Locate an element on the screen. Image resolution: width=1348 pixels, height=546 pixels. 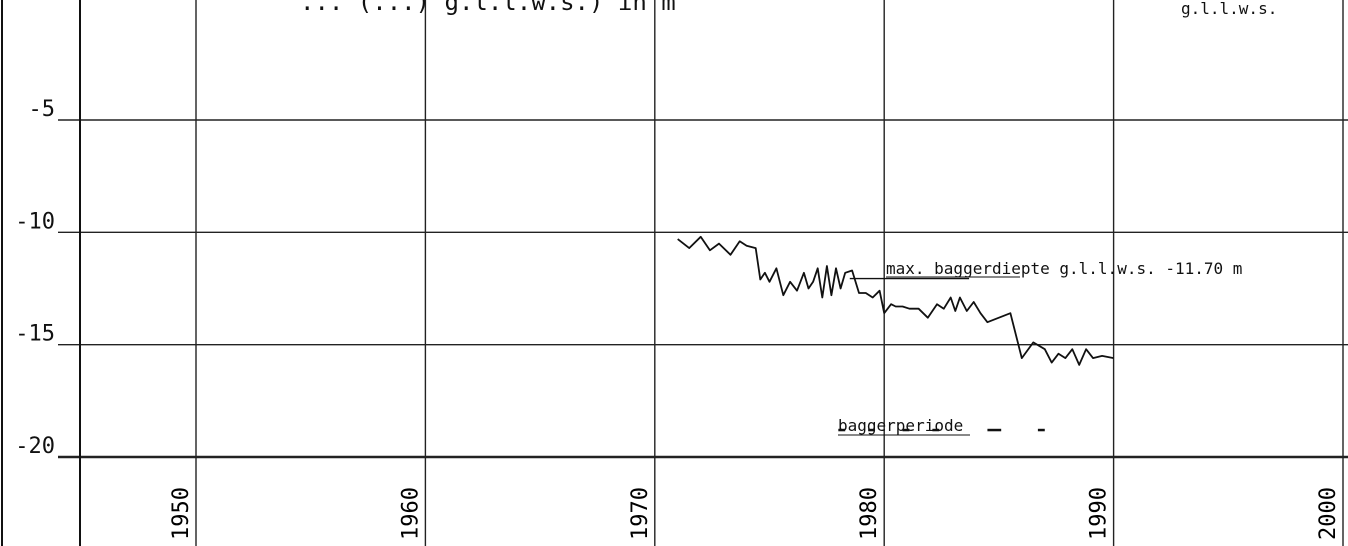
series-group is located at coordinates (895, 300).